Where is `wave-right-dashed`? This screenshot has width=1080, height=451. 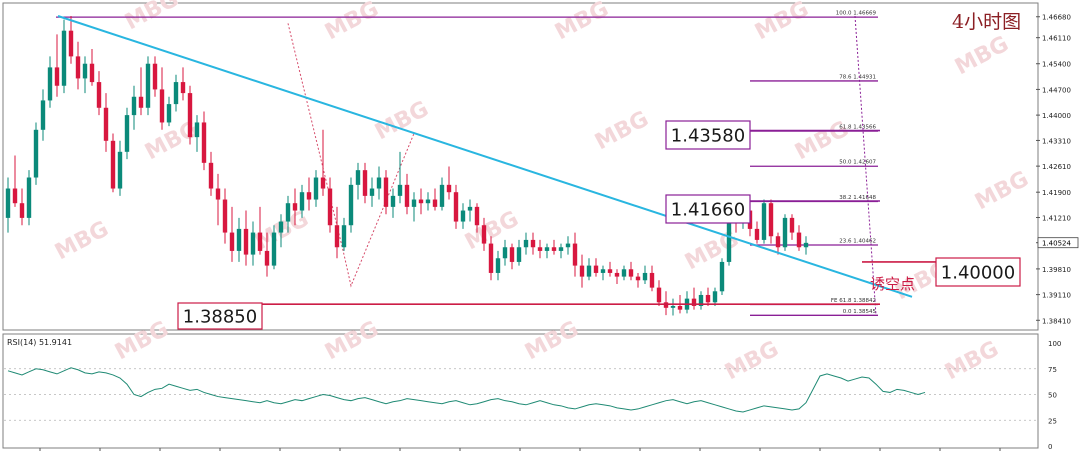 wave-right-dashed is located at coordinates (865, 165).